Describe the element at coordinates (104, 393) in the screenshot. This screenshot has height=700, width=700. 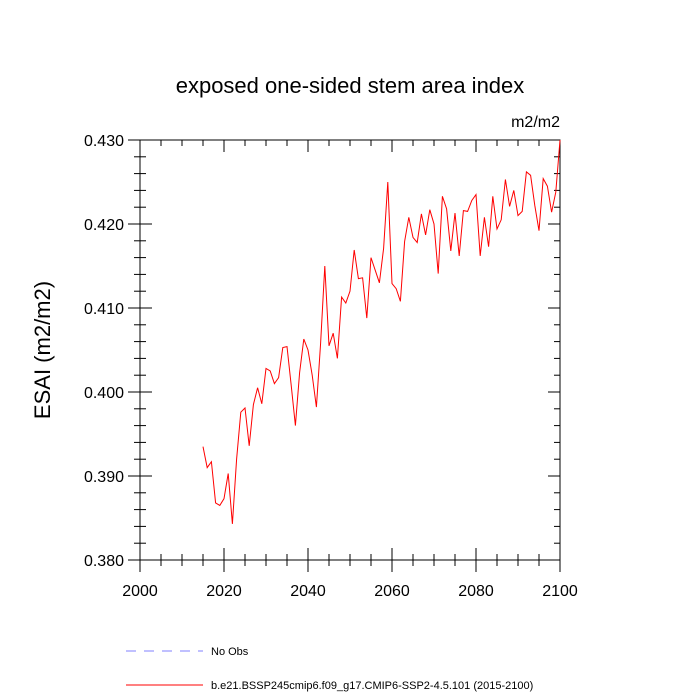
I see `y-tick-label: 0.400` at that location.